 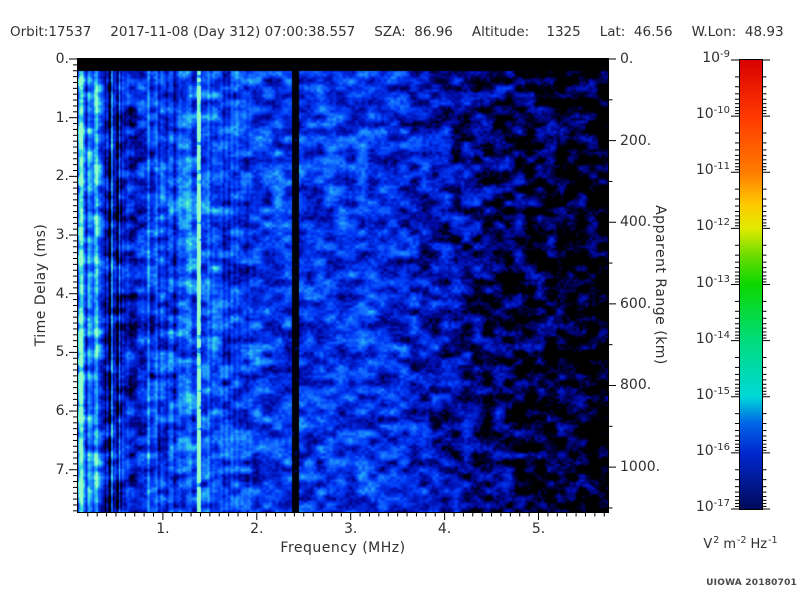 I want to click on y-left-tick-label: 3., so click(x=62, y=235).